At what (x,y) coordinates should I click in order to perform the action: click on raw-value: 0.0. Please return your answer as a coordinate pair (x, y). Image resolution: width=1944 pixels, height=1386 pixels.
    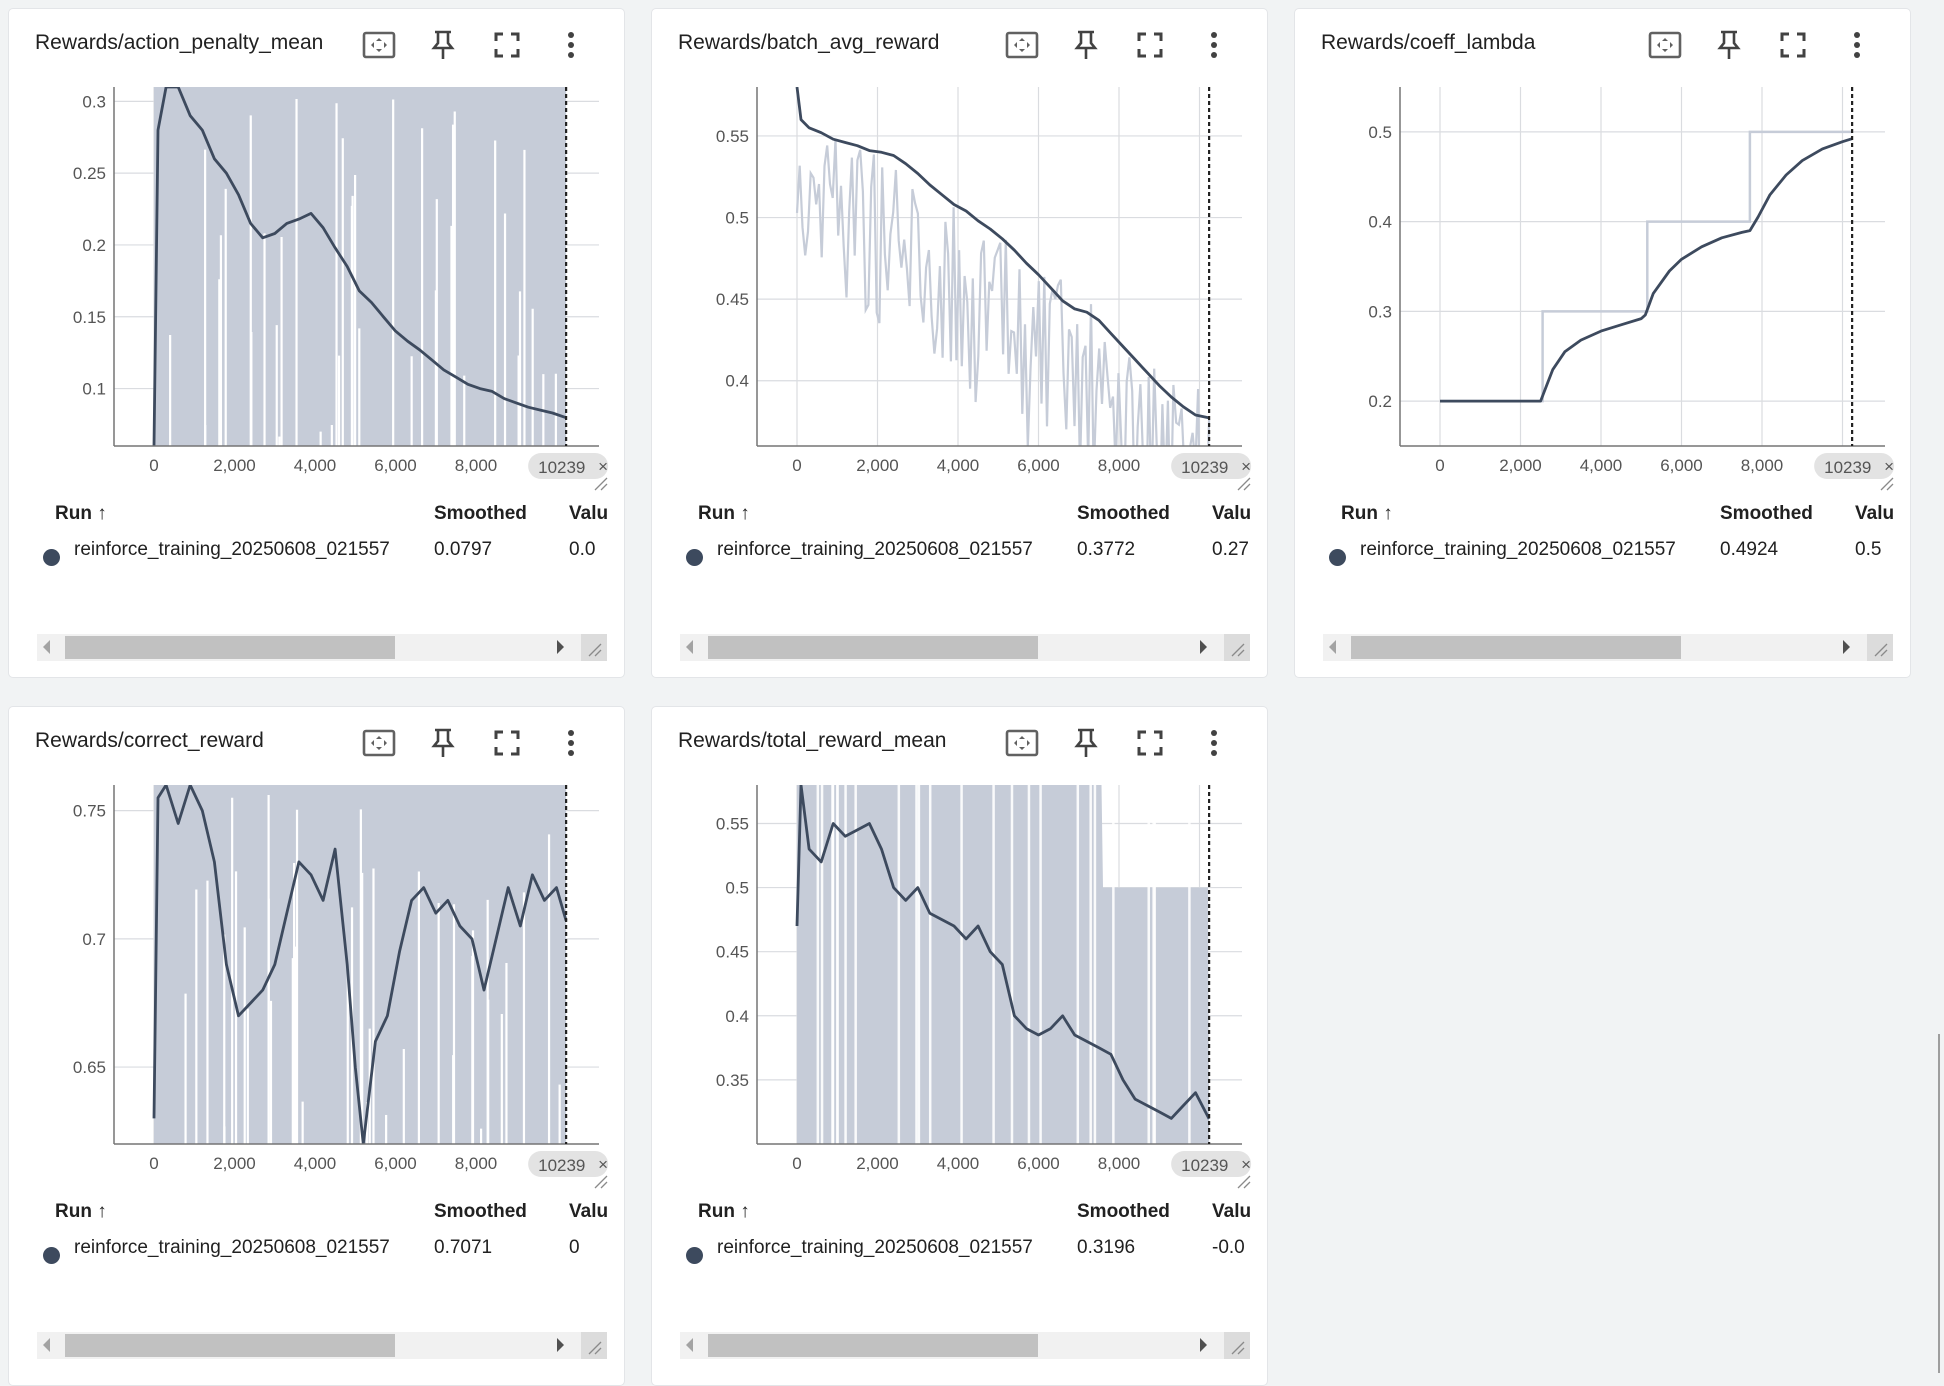
    Looking at the image, I should click on (582, 549).